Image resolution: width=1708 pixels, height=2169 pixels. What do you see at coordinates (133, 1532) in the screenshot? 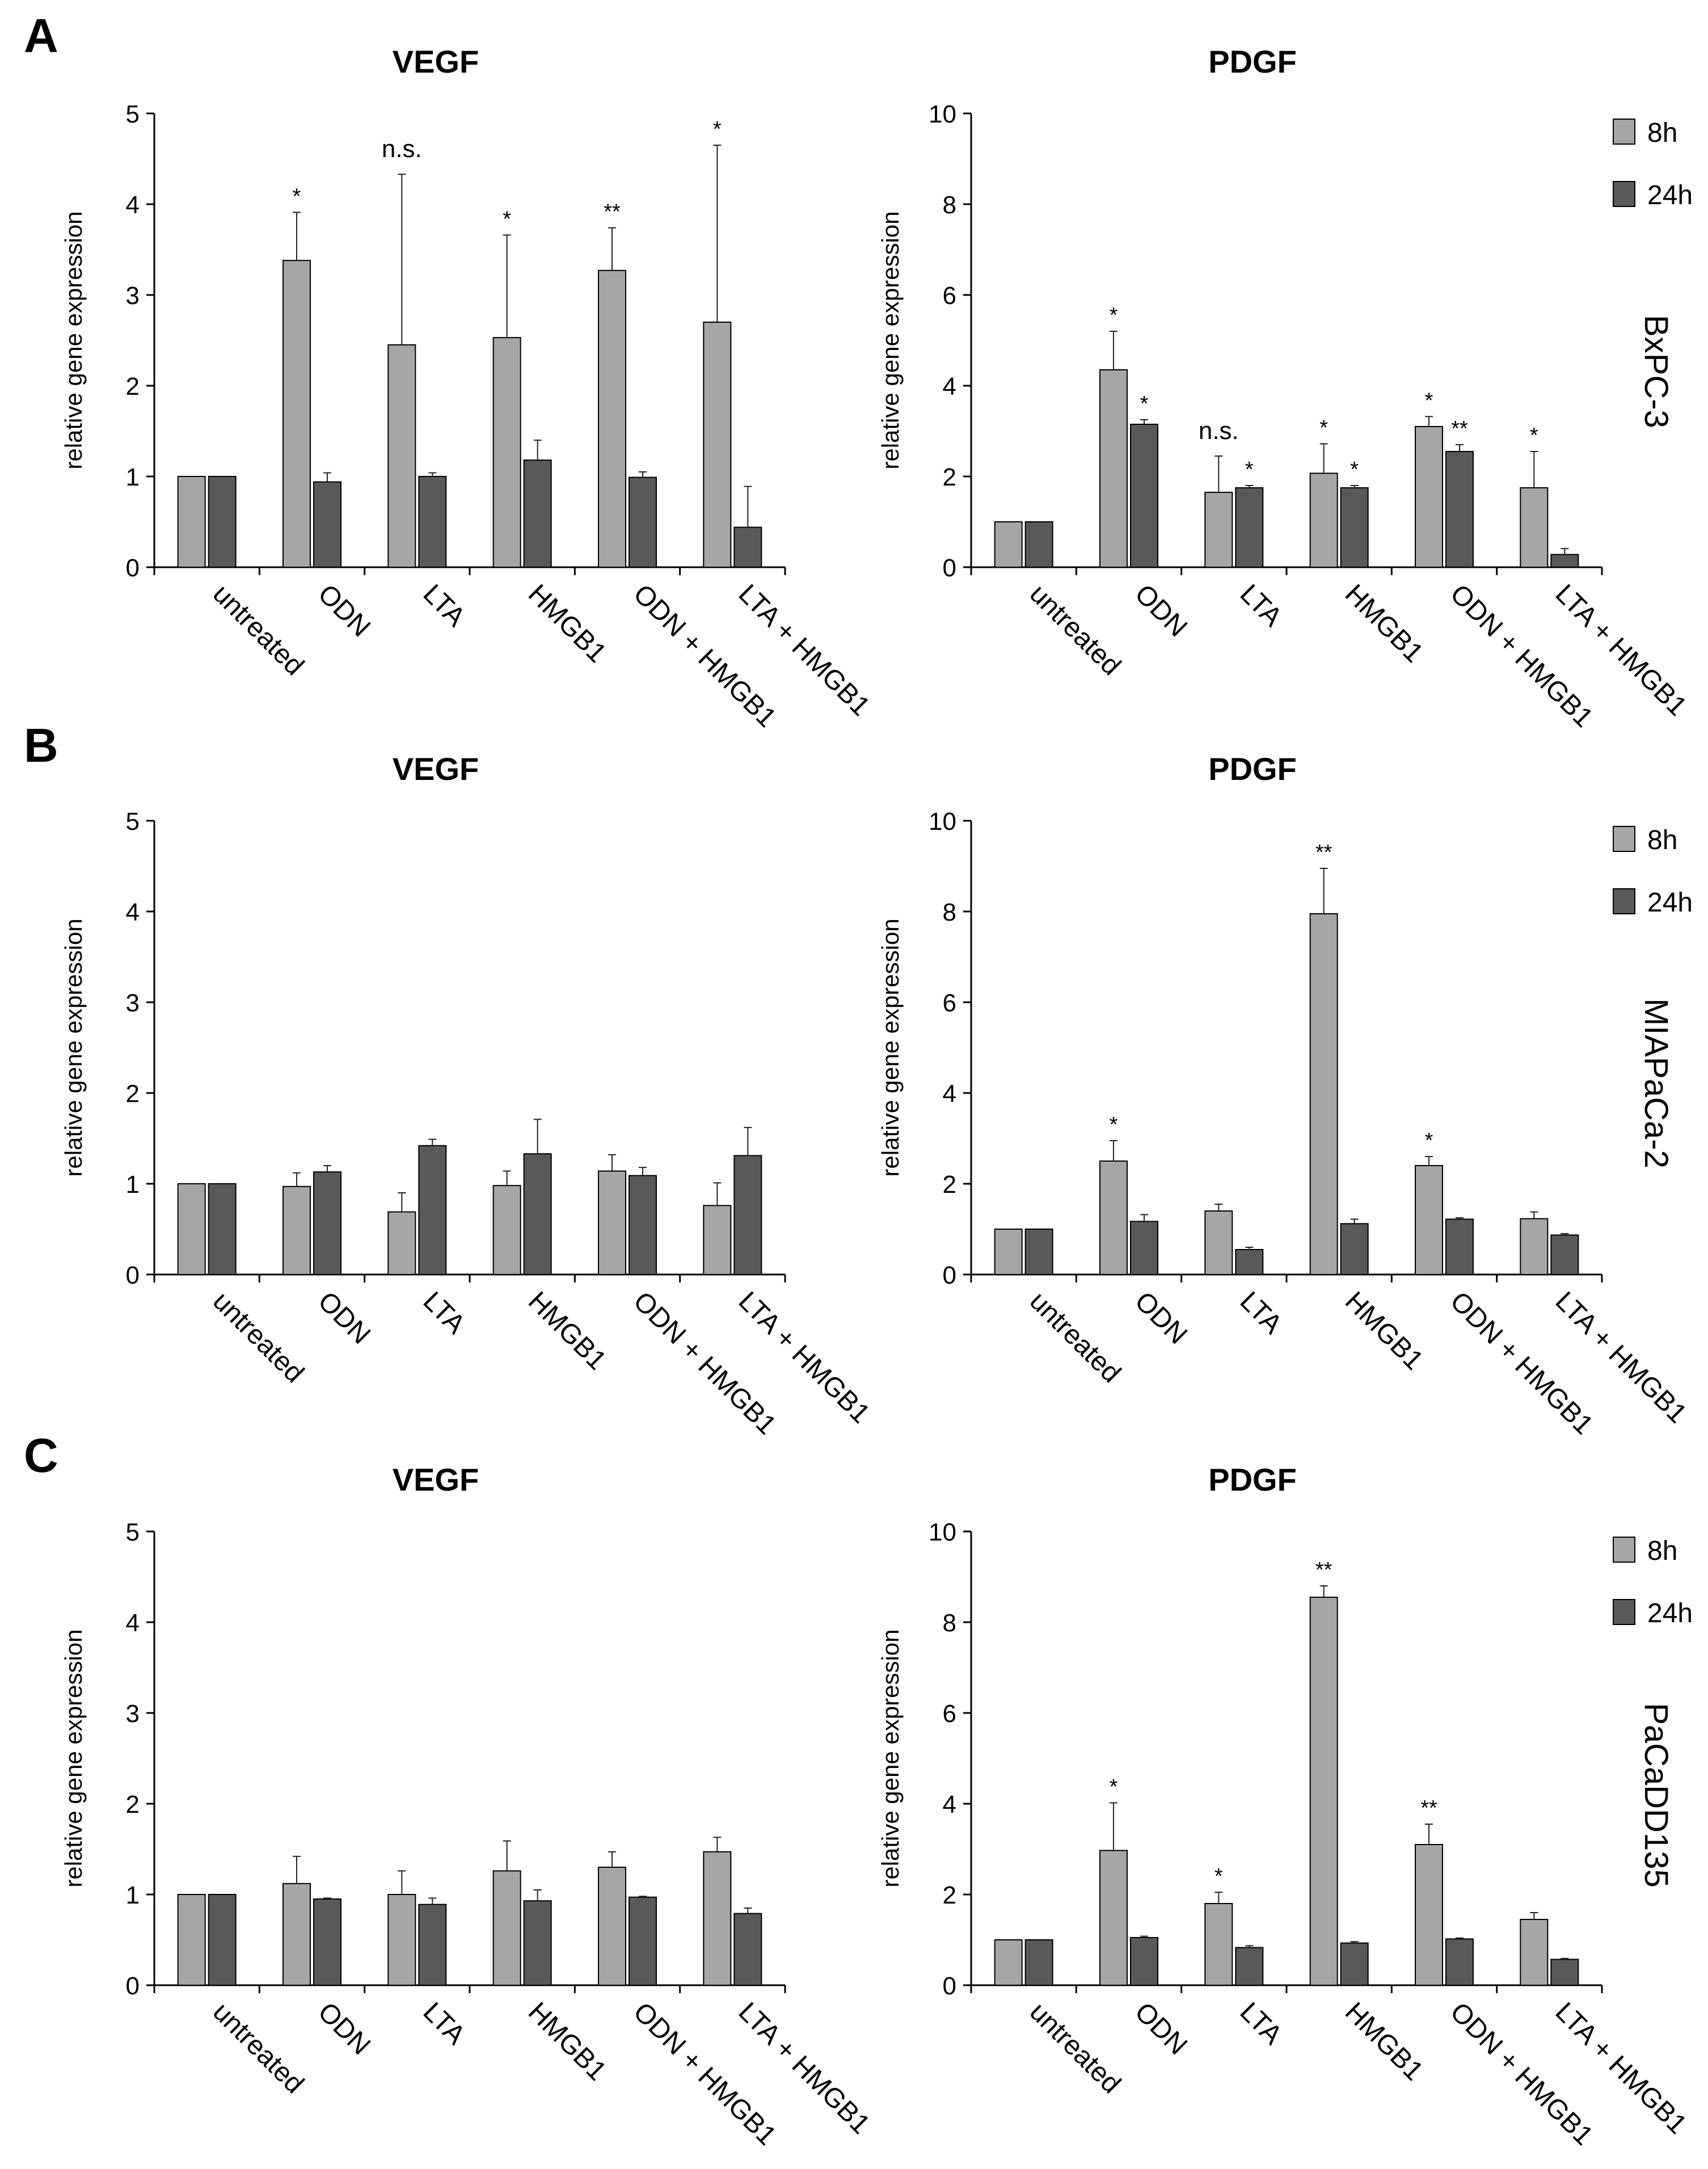
I see `y-tick-label: 5` at bounding box center [133, 1532].